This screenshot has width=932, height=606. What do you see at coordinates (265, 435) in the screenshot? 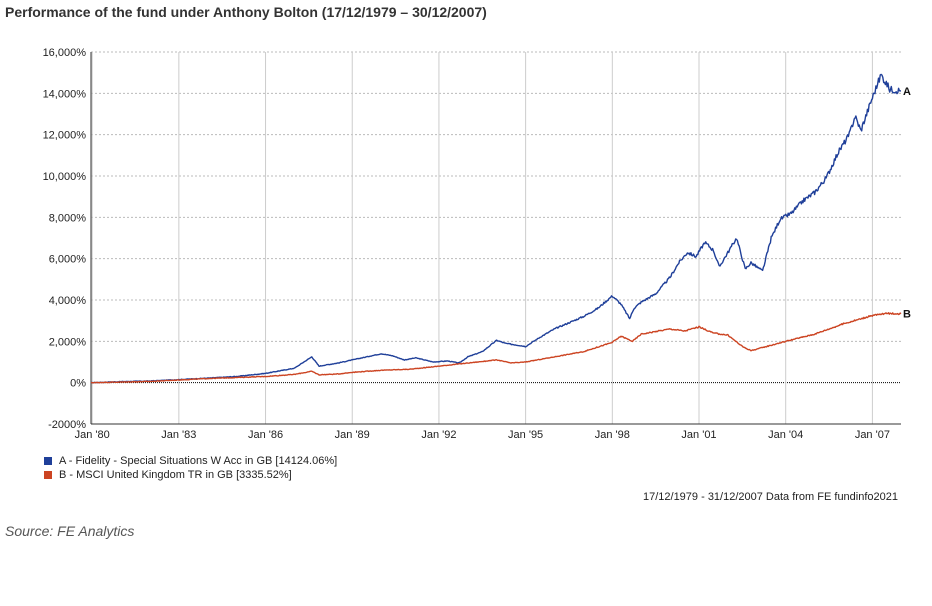
I see `x-tick-label: Jan '86` at bounding box center [265, 435].